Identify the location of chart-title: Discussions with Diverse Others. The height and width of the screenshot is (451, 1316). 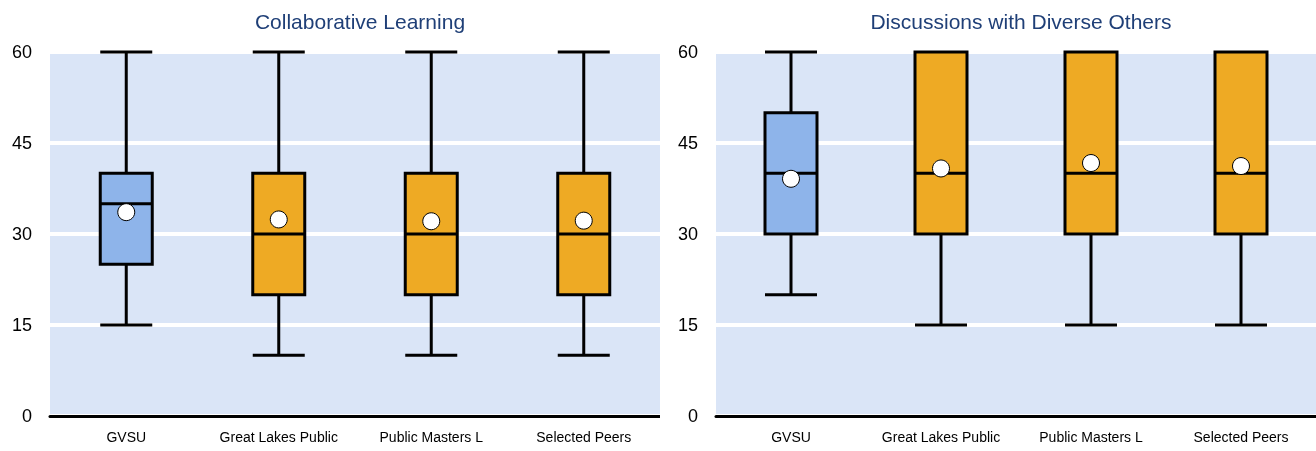
(1021, 21).